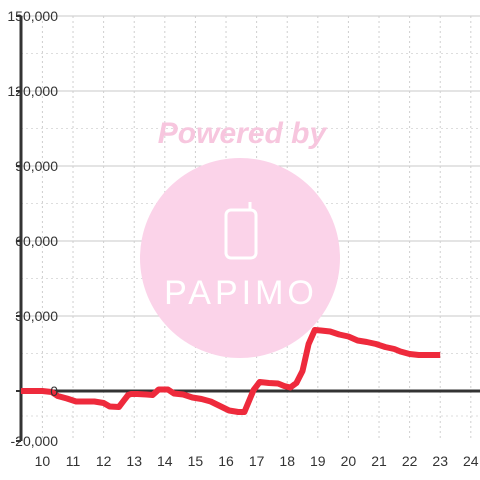  Describe the element at coordinates (43, 461) in the screenshot. I see `x-tick-label: 10` at that location.